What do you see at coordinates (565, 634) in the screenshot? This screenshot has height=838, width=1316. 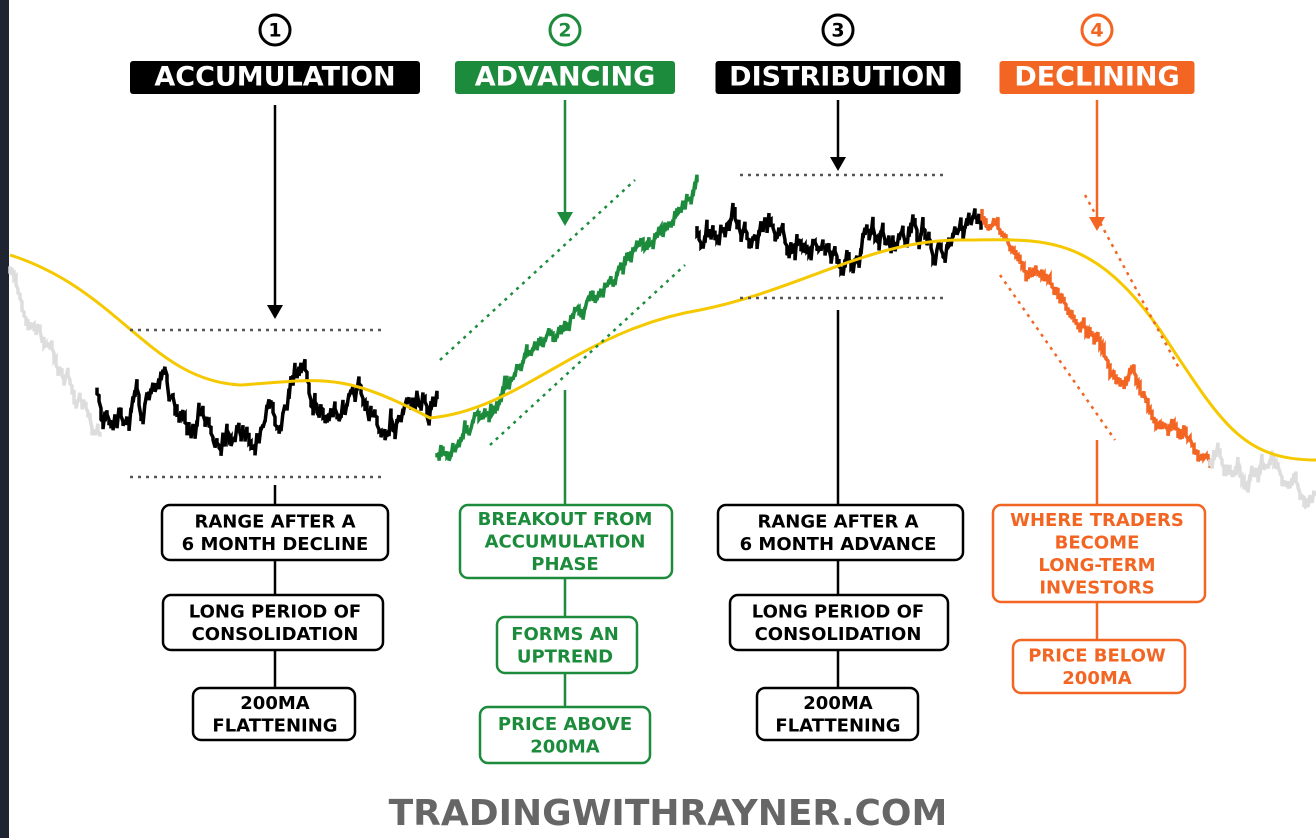 I see `note-text: FORMS AN` at bounding box center [565, 634].